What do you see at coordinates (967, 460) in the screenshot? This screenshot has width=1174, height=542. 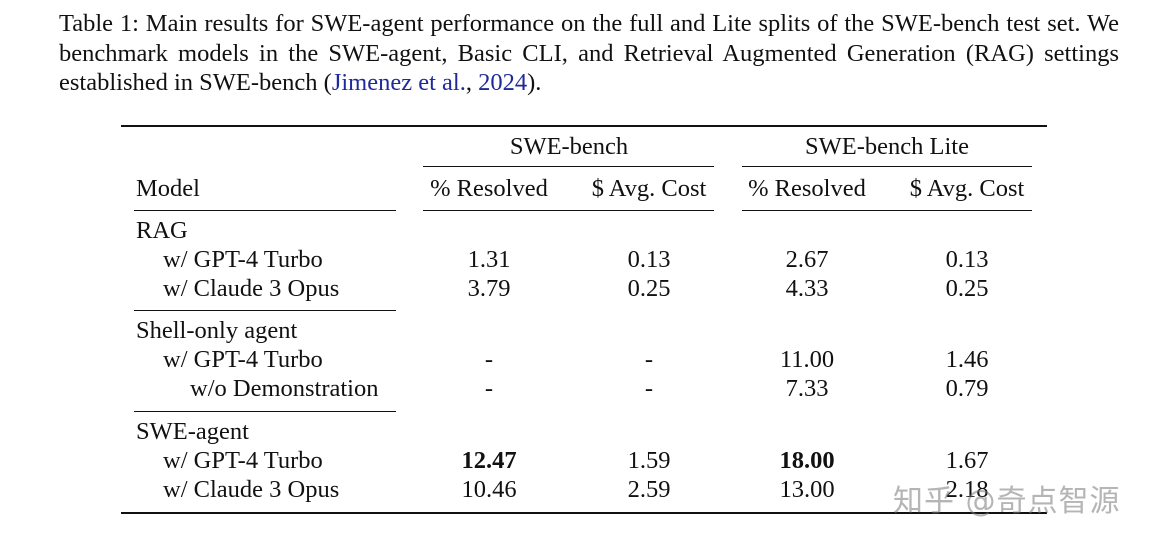 I see `table-cell: 1.67` at bounding box center [967, 460].